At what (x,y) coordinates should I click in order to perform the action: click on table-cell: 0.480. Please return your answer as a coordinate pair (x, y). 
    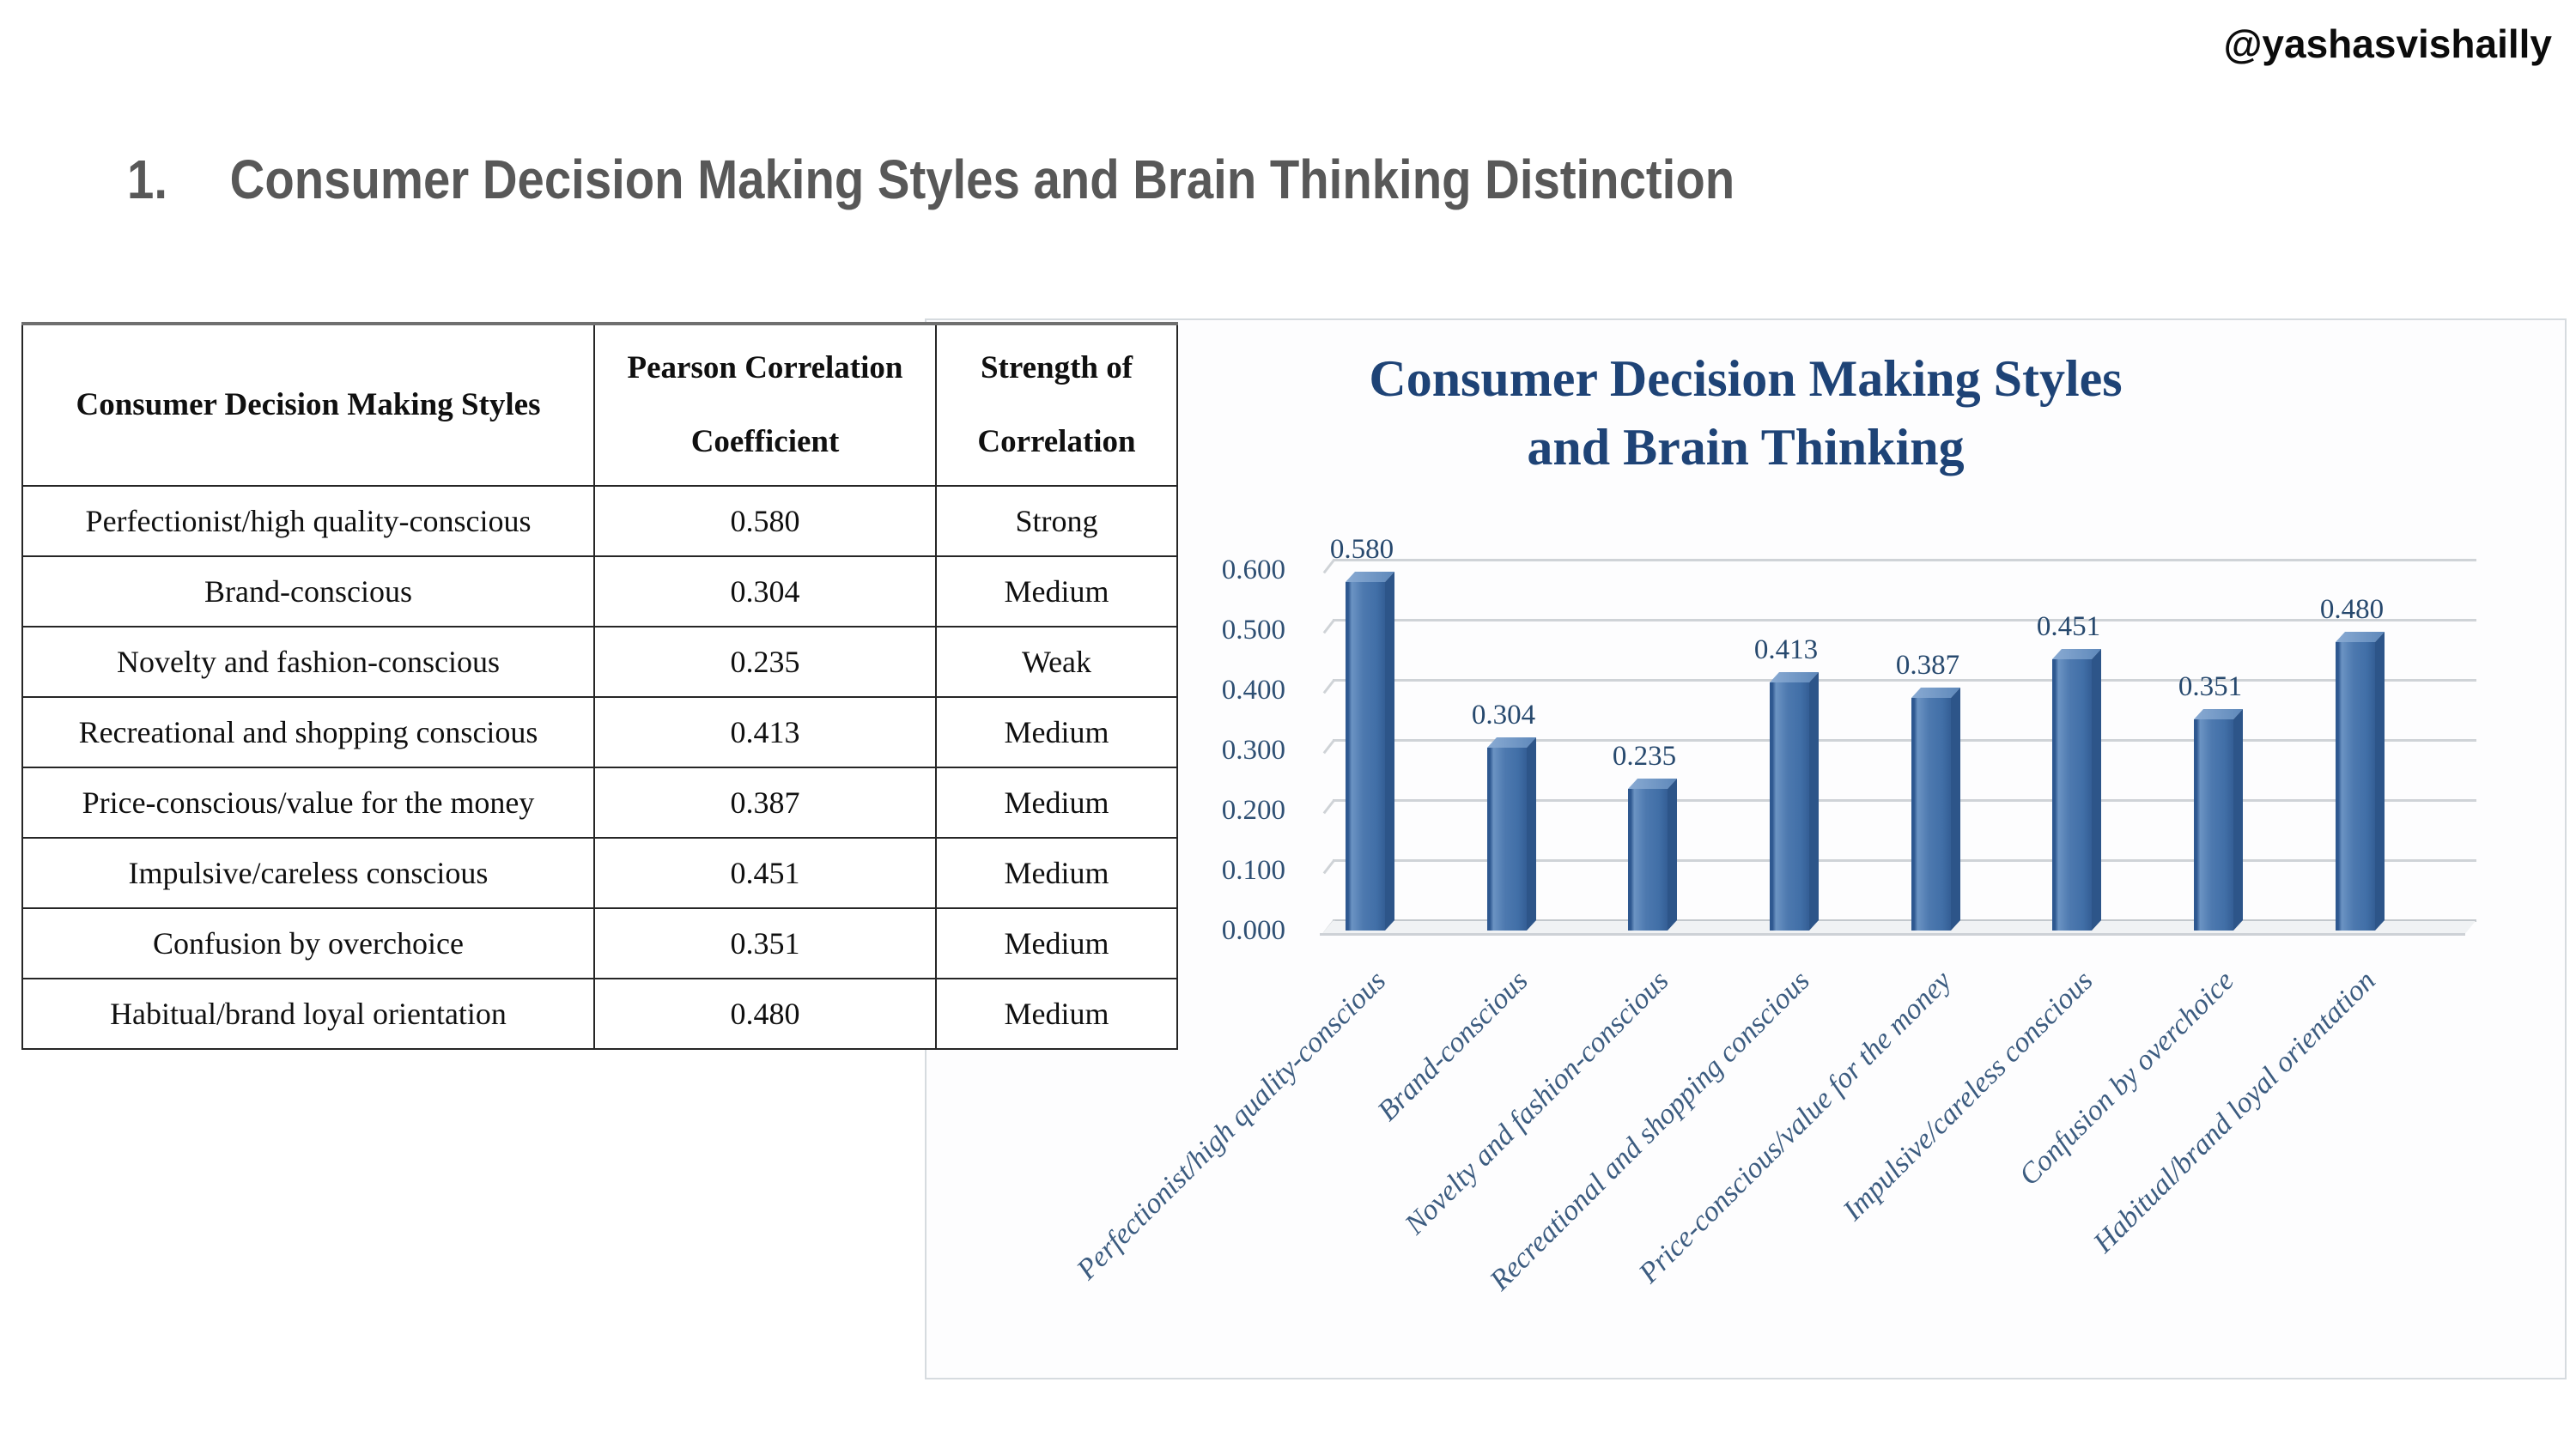
    Looking at the image, I should click on (765, 1014).